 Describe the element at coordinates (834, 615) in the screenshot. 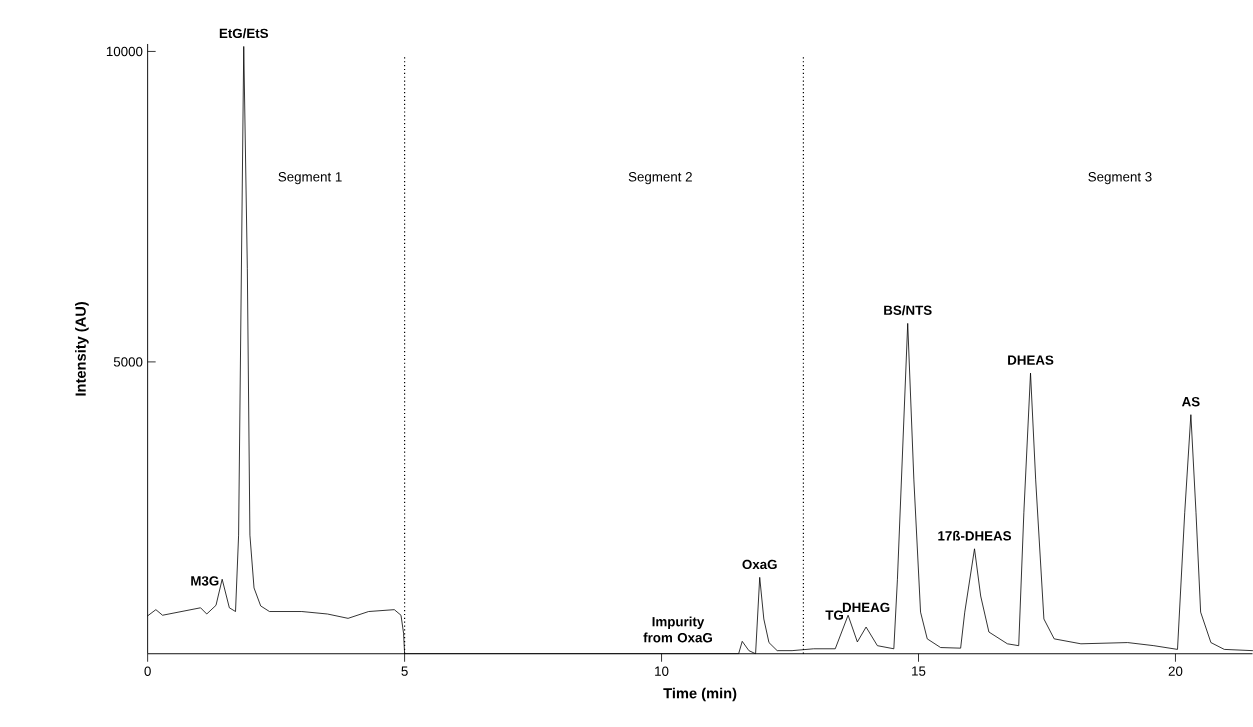

I see `annotation: TG` at that location.